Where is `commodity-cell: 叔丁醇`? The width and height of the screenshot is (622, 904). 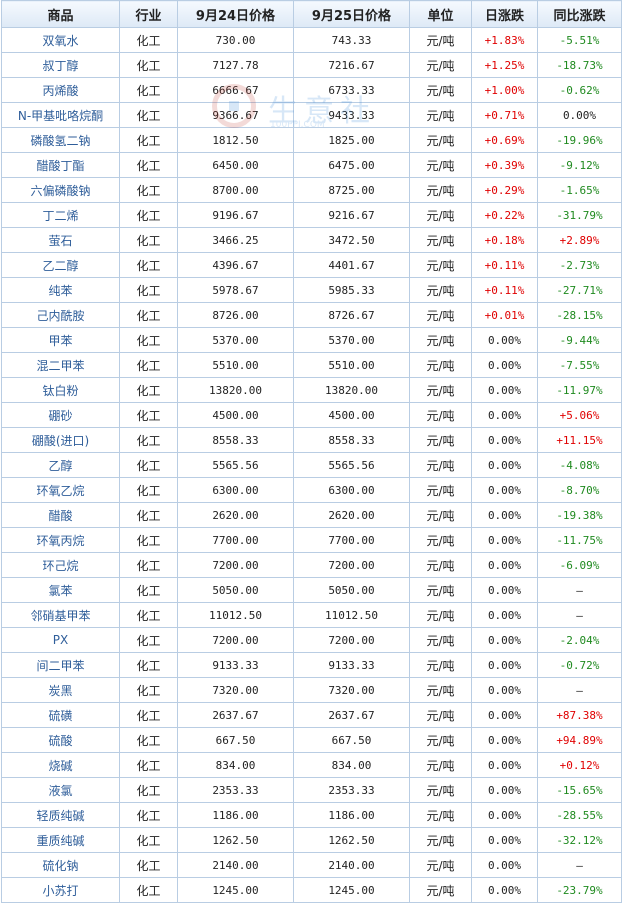
commodity-cell: 叔丁醇 is located at coordinates (60, 65).